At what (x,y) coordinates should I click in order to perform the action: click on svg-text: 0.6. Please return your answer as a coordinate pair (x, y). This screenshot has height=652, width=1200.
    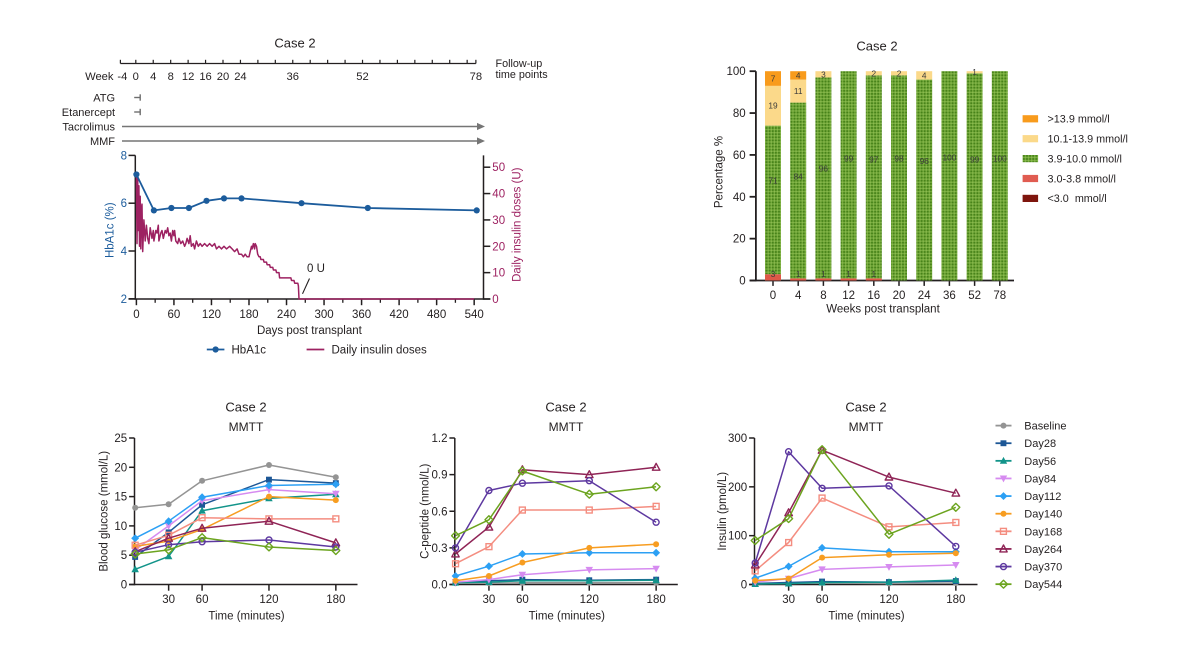
    Looking at the image, I should click on (440, 512).